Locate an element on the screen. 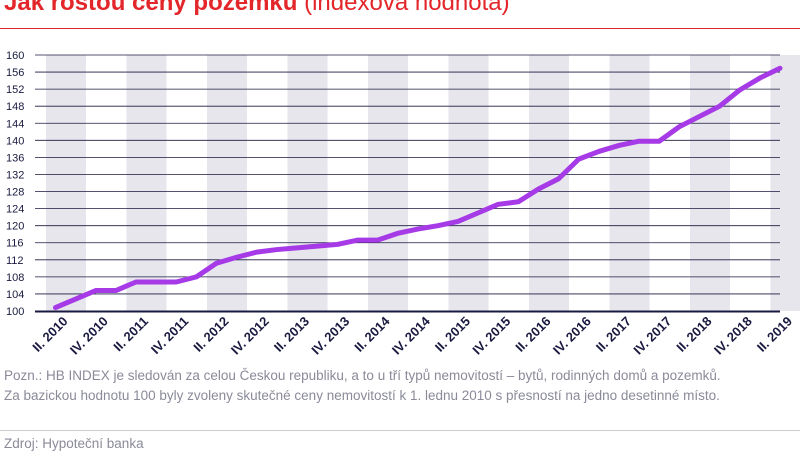 The height and width of the screenshot is (451, 800). x-tick-label: II. 2013 is located at coordinates (291, 334).